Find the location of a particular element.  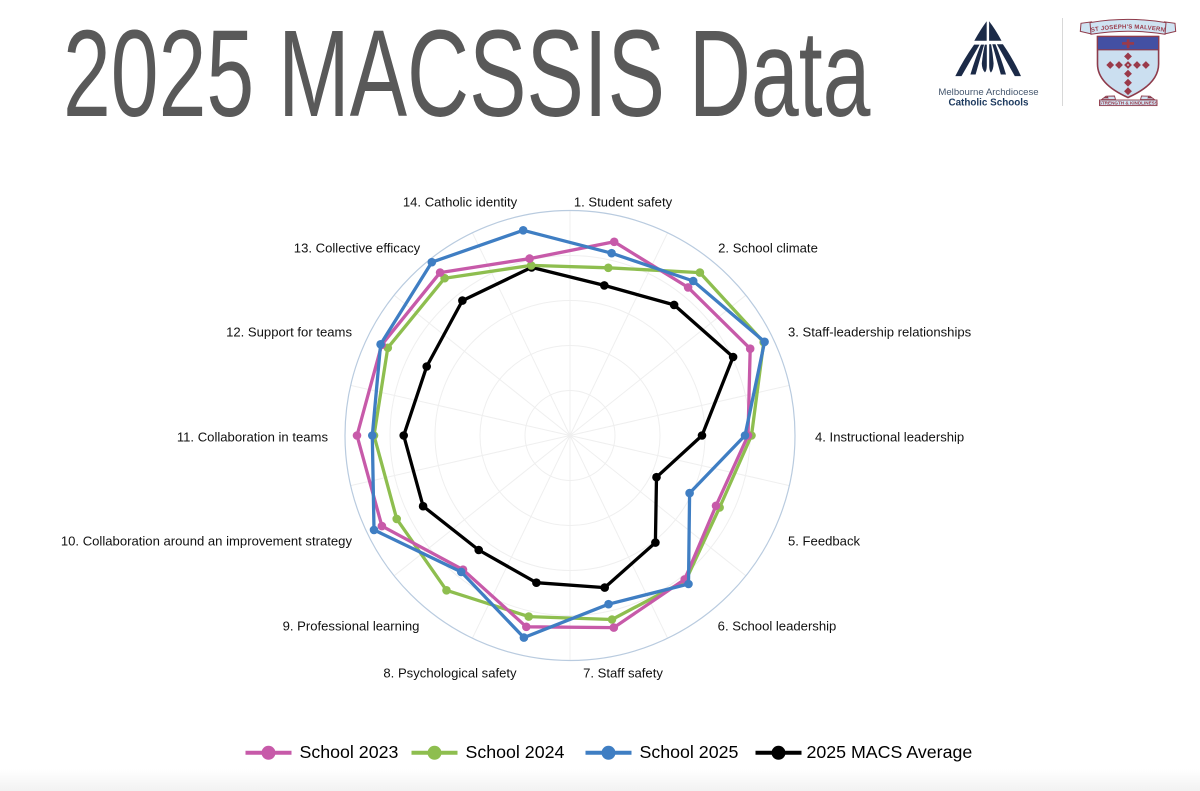

svg-text:3. Staff-leadership relationsh: 3. Staff-leadership relationships is located at coordinates (880, 331).